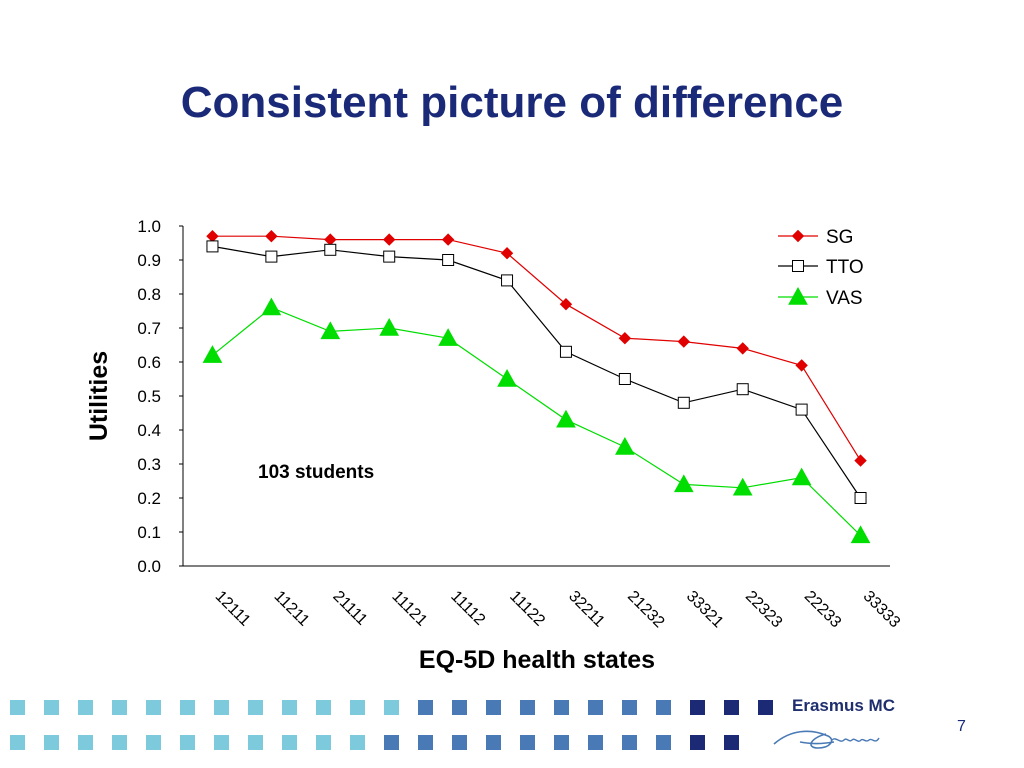  What do you see at coordinates (512, 102) in the screenshot?
I see `slide-title: Consistent picture of difference` at bounding box center [512, 102].